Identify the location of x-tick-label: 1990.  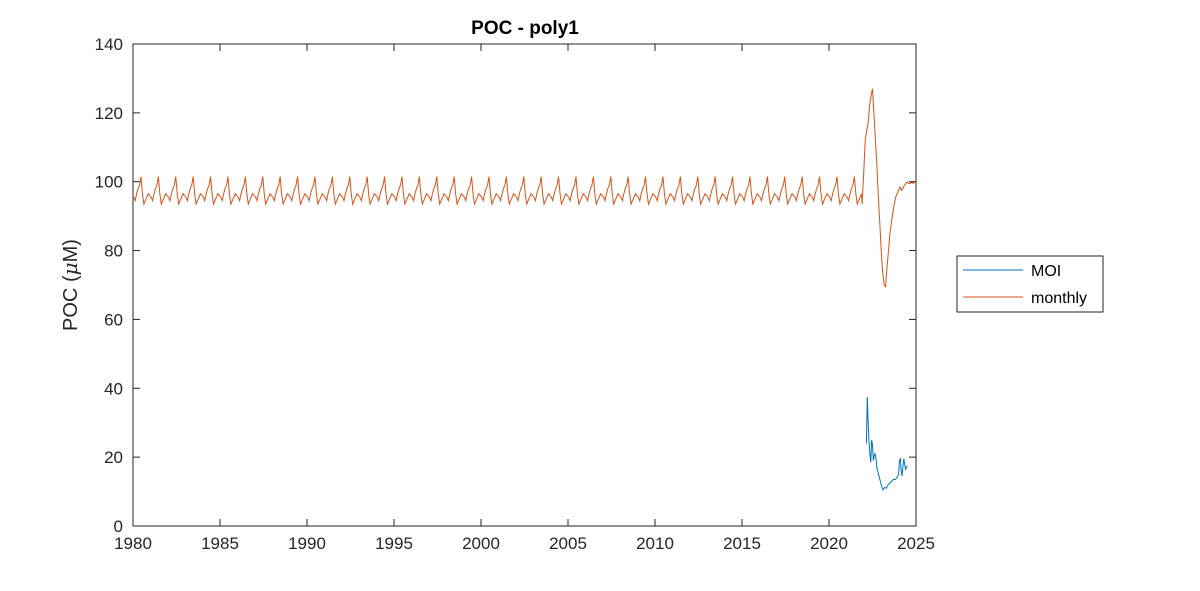
(307, 543).